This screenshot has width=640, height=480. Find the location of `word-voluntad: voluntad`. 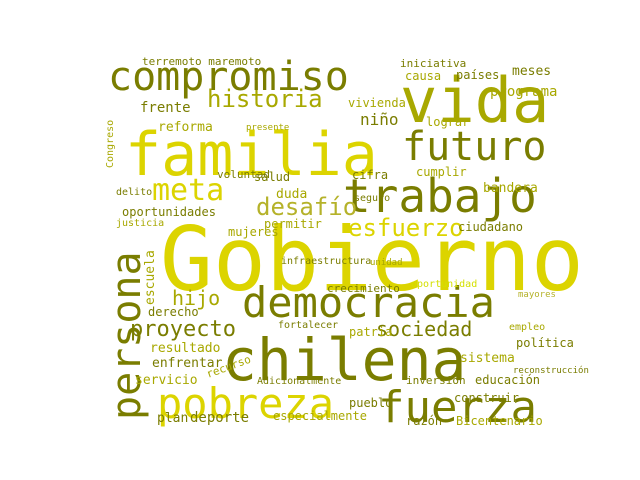

word-voluntad: voluntad is located at coordinates (243, 174).